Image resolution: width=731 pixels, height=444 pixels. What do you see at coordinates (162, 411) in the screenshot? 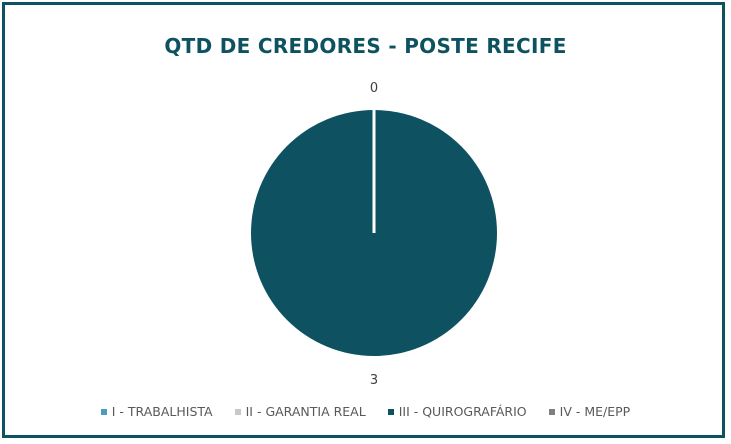
I see `legend-label: I - TRABALHISTA` at bounding box center [162, 411].